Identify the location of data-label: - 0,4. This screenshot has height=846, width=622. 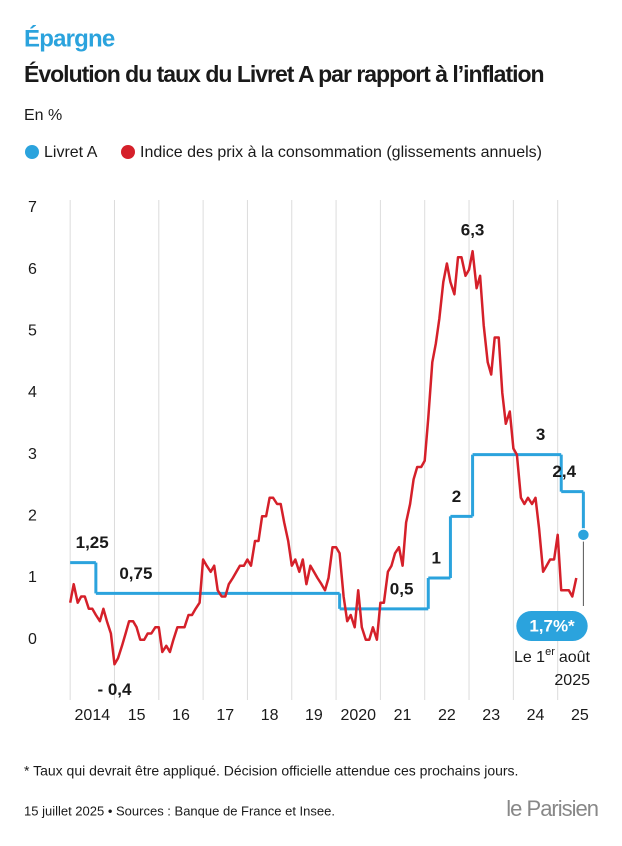
(114, 689).